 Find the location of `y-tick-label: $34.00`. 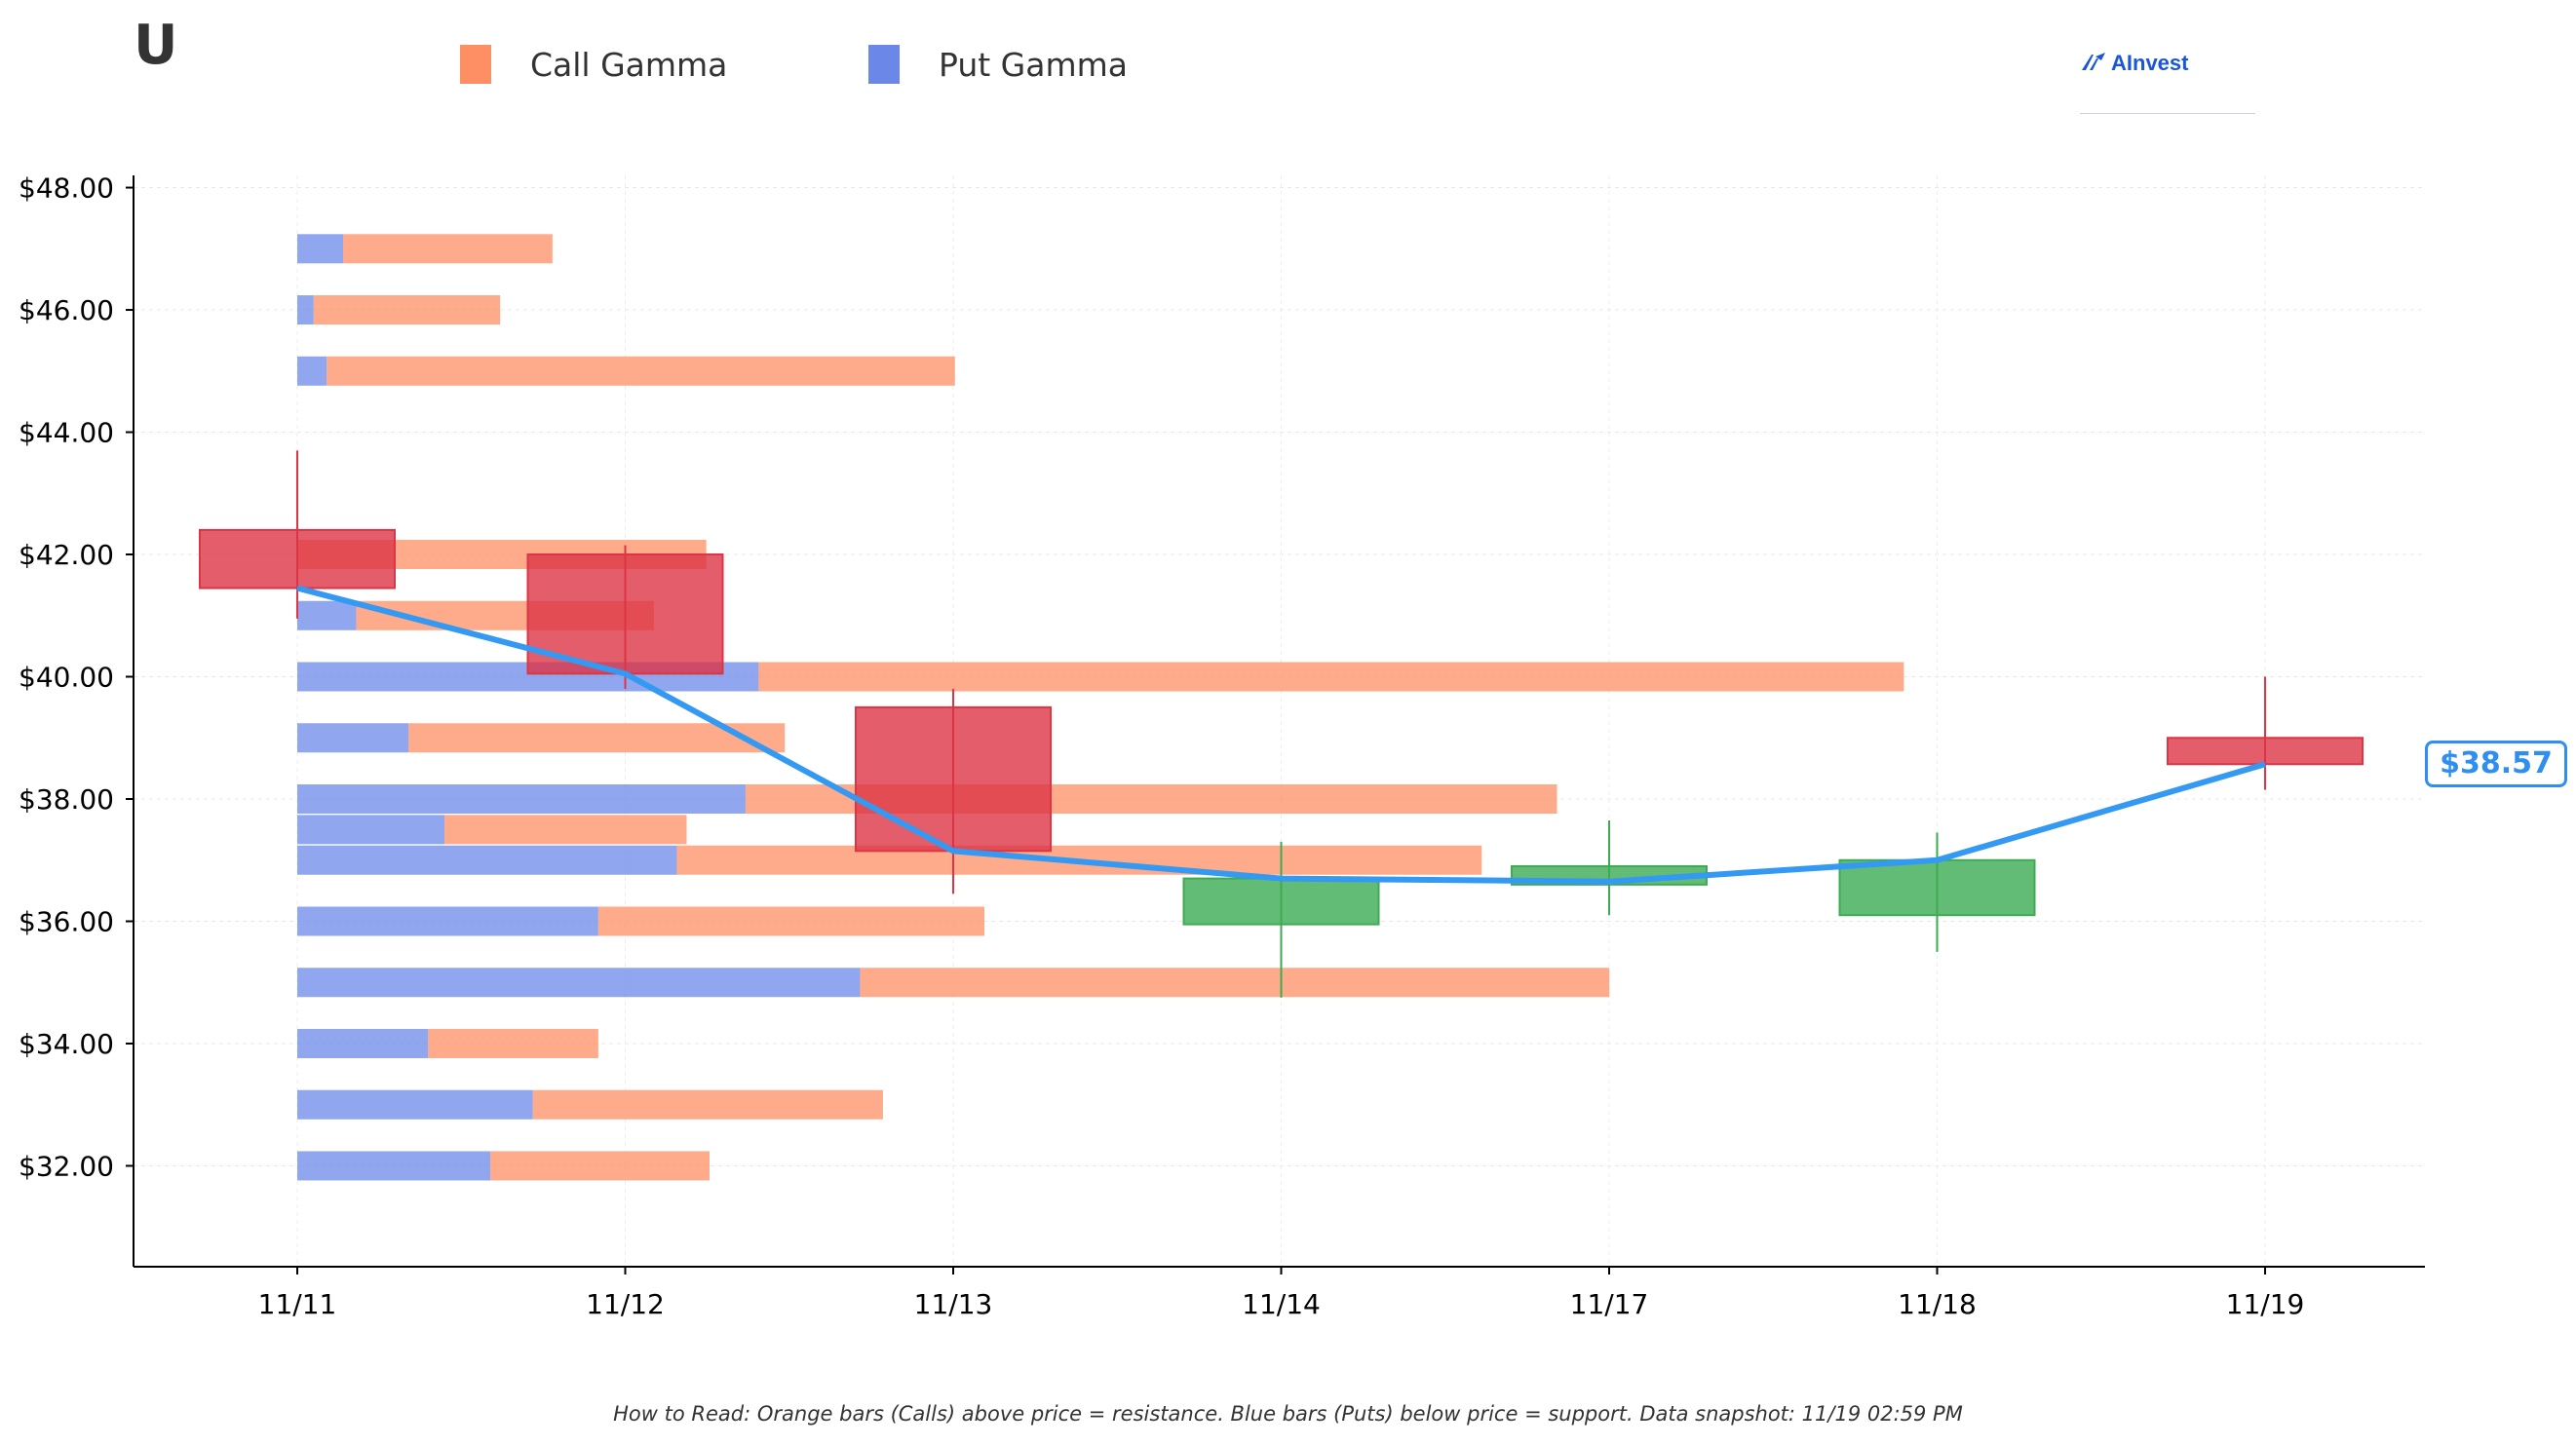

y-tick-label: $34.00 is located at coordinates (66, 1044).